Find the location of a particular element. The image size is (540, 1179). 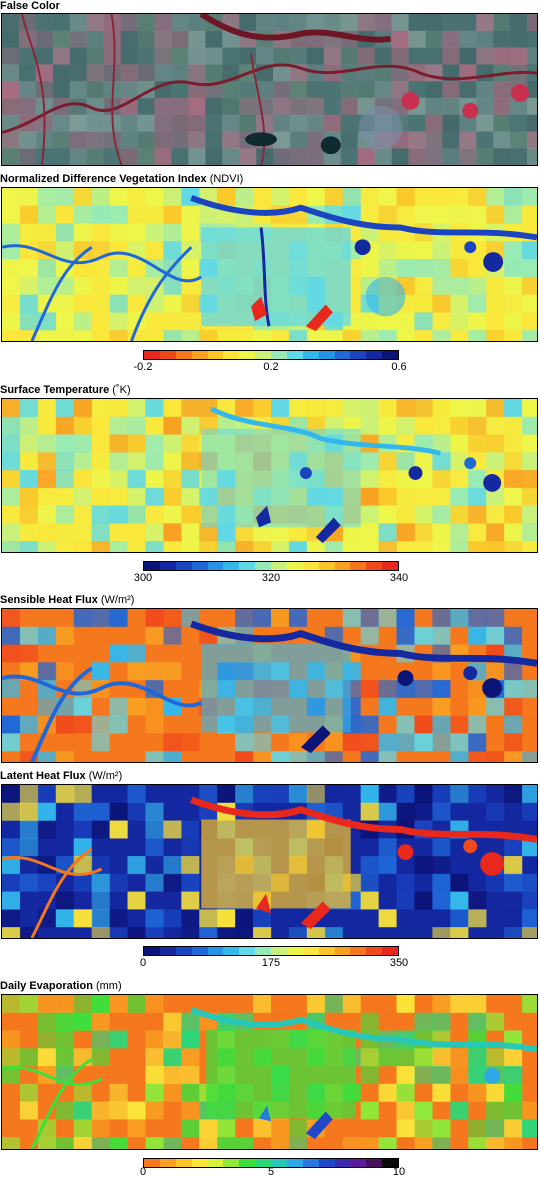

ndvi-tick-min: -0.2 is located at coordinates (143, 367).